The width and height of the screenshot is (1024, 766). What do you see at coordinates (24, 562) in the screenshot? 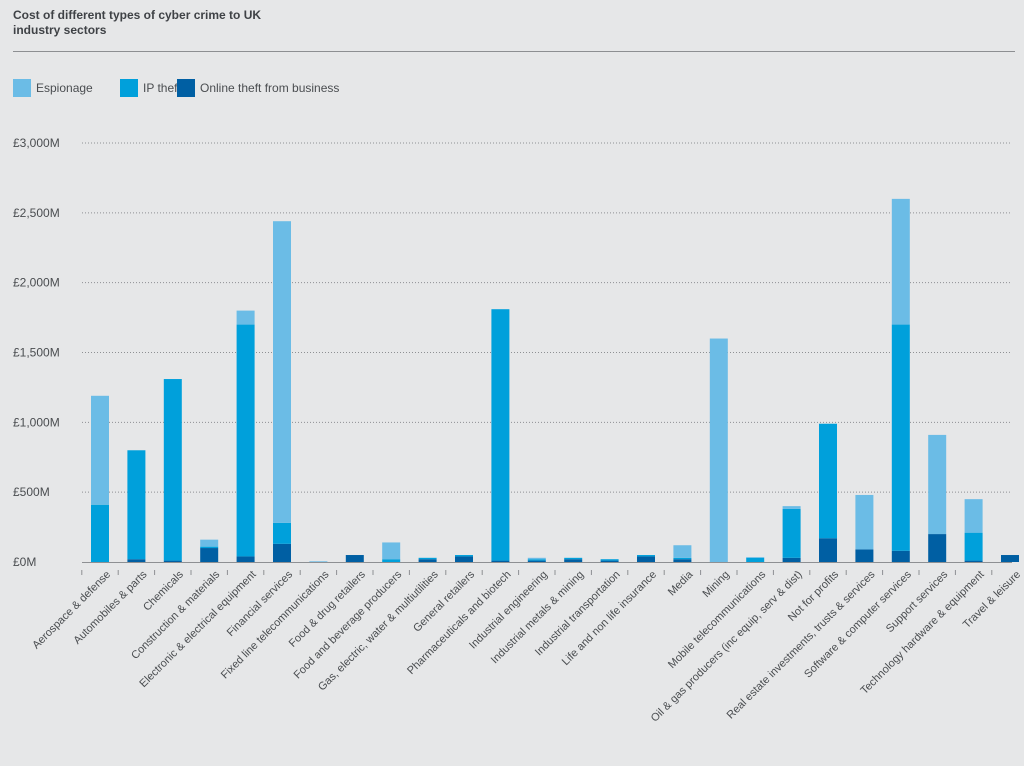
I see `y-tick-label: £0M` at bounding box center [24, 562].